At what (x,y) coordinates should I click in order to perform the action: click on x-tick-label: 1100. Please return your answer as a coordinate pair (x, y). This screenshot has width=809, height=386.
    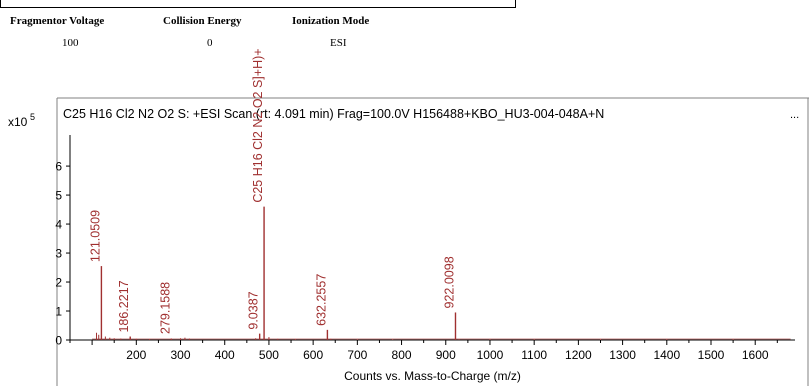
    Looking at the image, I should click on (534, 355).